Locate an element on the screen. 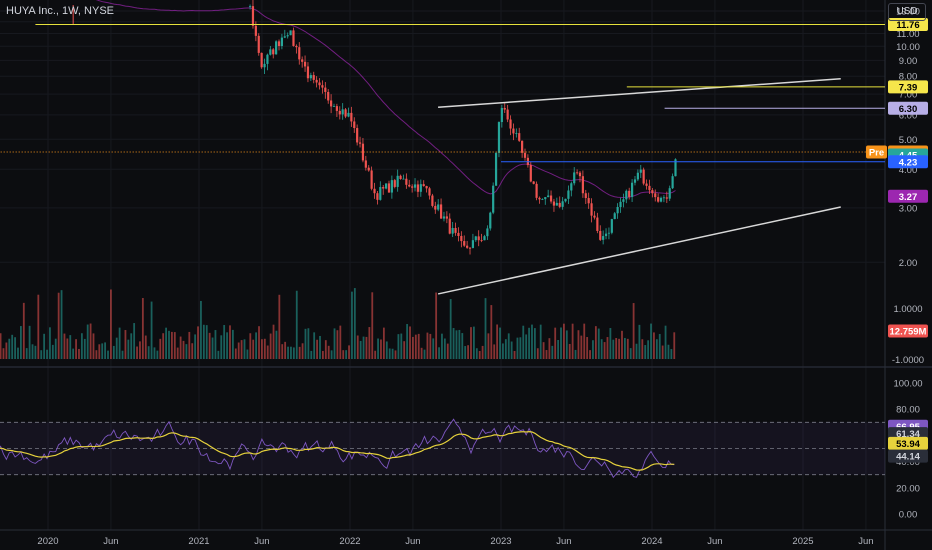  price-label: 7.39 is located at coordinates (908, 87).